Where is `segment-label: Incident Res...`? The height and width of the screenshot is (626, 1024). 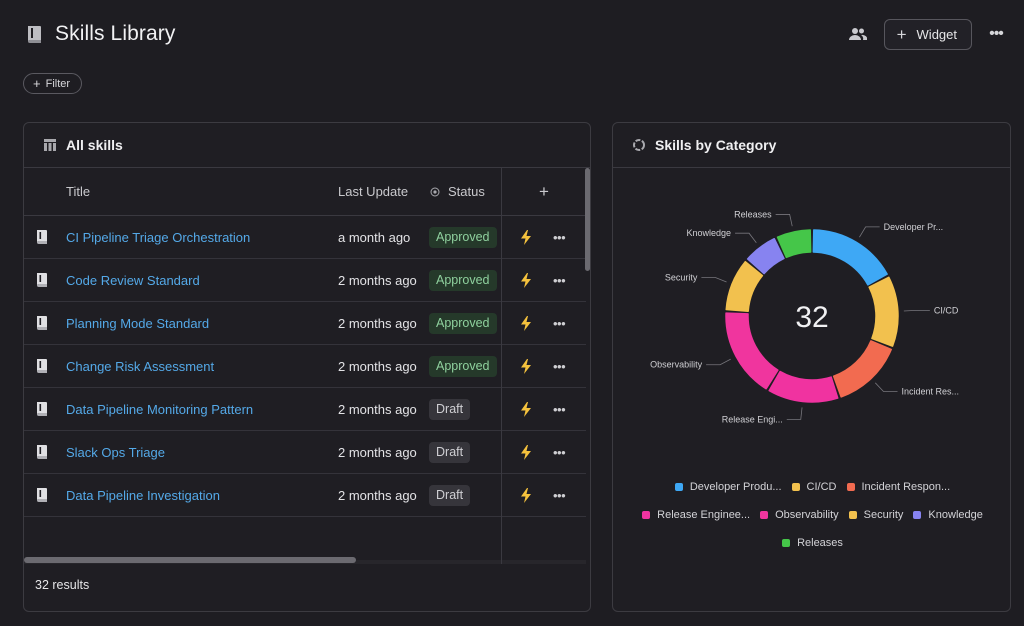
segment-label: Incident Res... is located at coordinates (931, 392).